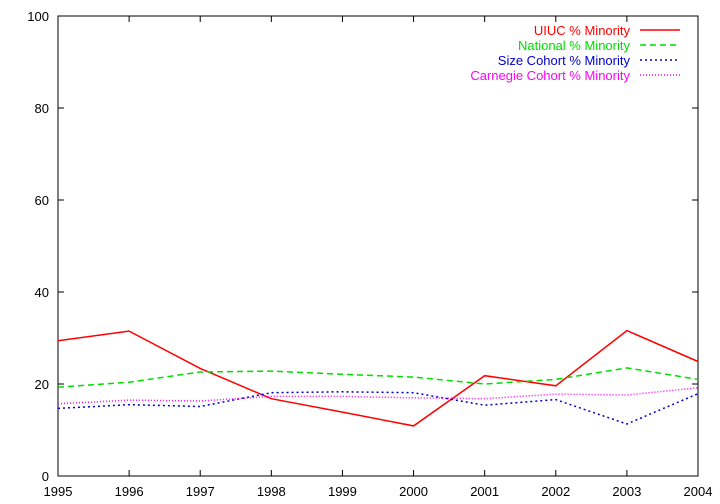 Image resolution: width=720 pixels, height=504 pixels. Describe the element at coordinates (38, 16) in the screenshot. I see `y-tick-label: 100` at that location.